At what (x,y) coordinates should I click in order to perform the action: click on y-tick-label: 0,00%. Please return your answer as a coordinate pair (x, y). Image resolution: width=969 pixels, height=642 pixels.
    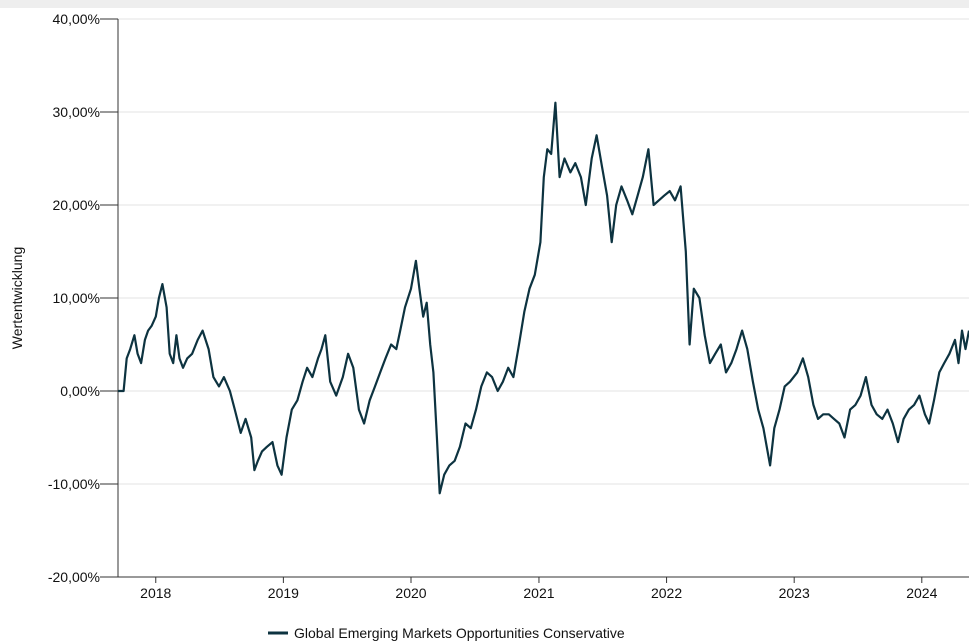
    Looking at the image, I should click on (80, 391).